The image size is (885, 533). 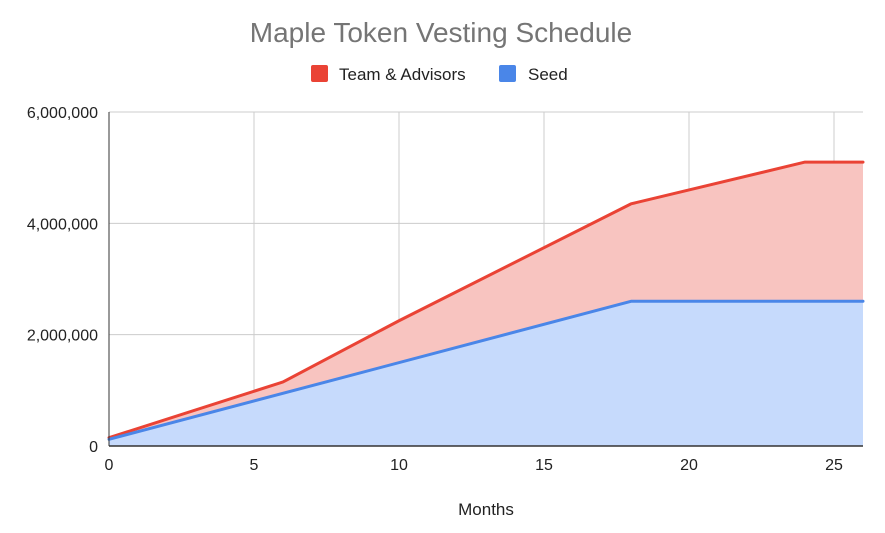 What do you see at coordinates (399, 465) in the screenshot?
I see `x-tick-label: 10` at bounding box center [399, 465].